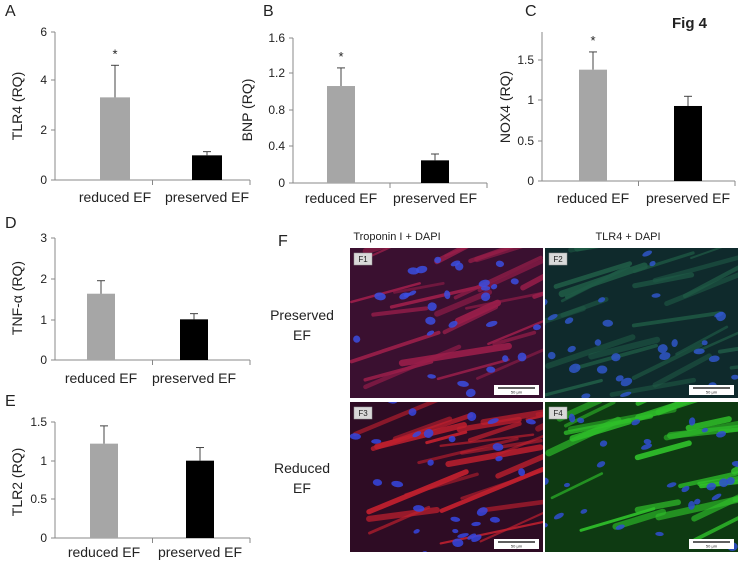 Image resolution: width=745 pixels, height=569 pixels. Describe the element at coordinates (200, 499) in the screenshot. I see `bar-E-preserved-ef` at that location.